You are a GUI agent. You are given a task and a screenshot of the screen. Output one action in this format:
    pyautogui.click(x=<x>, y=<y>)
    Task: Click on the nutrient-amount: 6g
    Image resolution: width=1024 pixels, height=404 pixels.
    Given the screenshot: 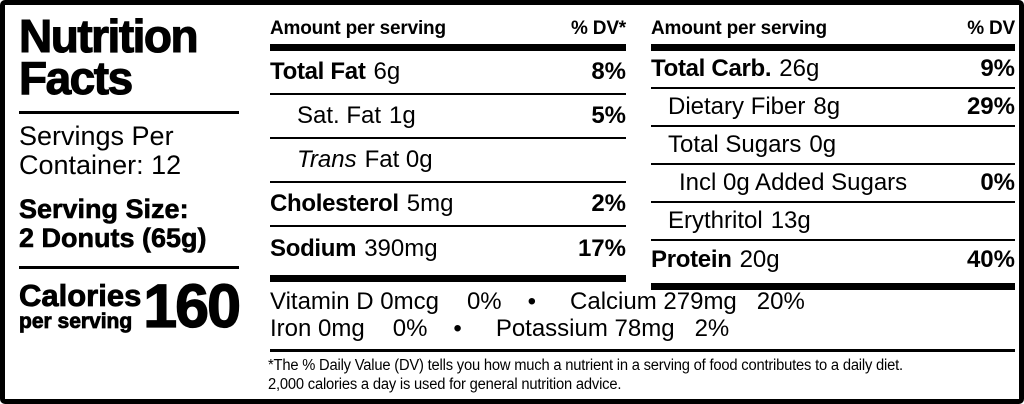 What is the action you would take?
    pyautogui.click(x=387, y=71)
    